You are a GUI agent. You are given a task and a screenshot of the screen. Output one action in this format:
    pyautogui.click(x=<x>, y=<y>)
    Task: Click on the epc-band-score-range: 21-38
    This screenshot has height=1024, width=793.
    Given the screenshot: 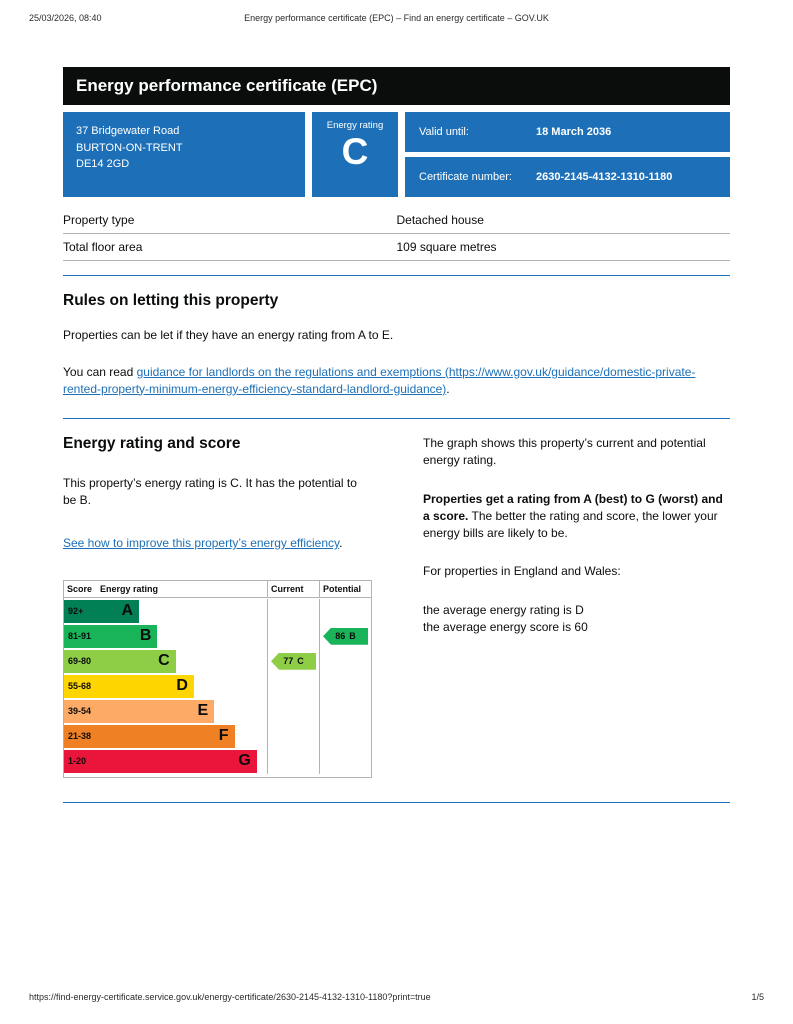 What is the action you would take?
    pyautogui.click(x=80, y=736)
    